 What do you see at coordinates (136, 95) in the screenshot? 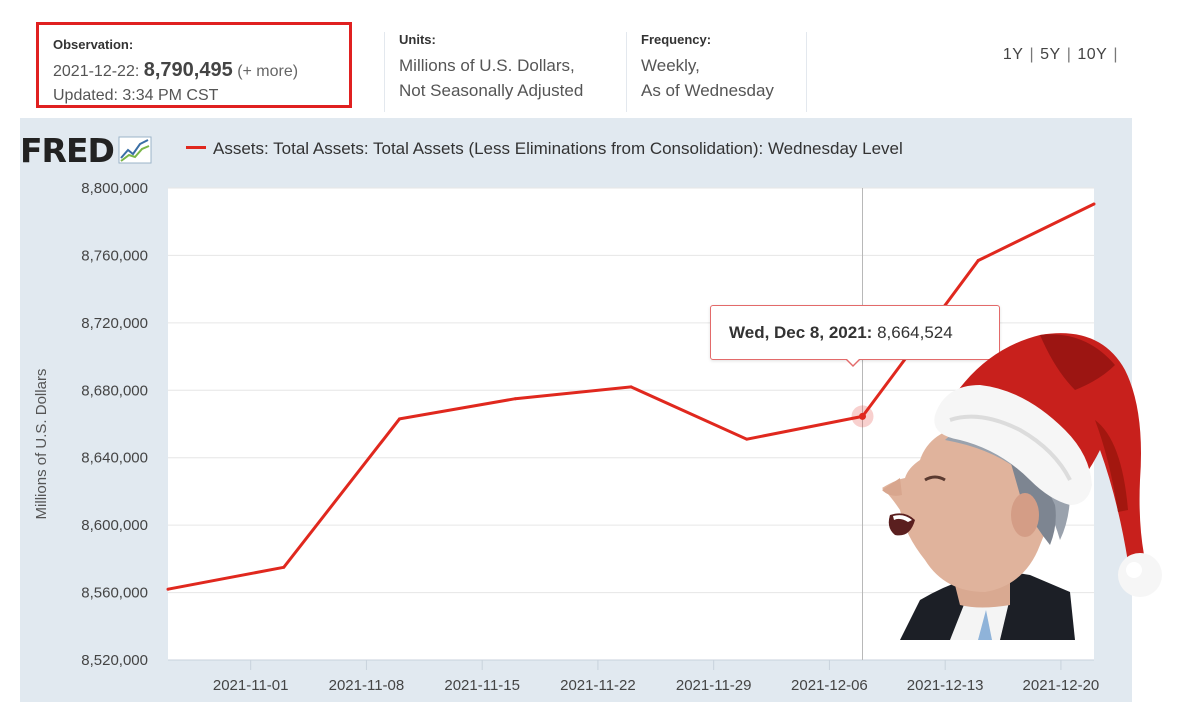
I see `observation-updated: Updated: 3:34 PM CST` at bounding box center [136, 95].